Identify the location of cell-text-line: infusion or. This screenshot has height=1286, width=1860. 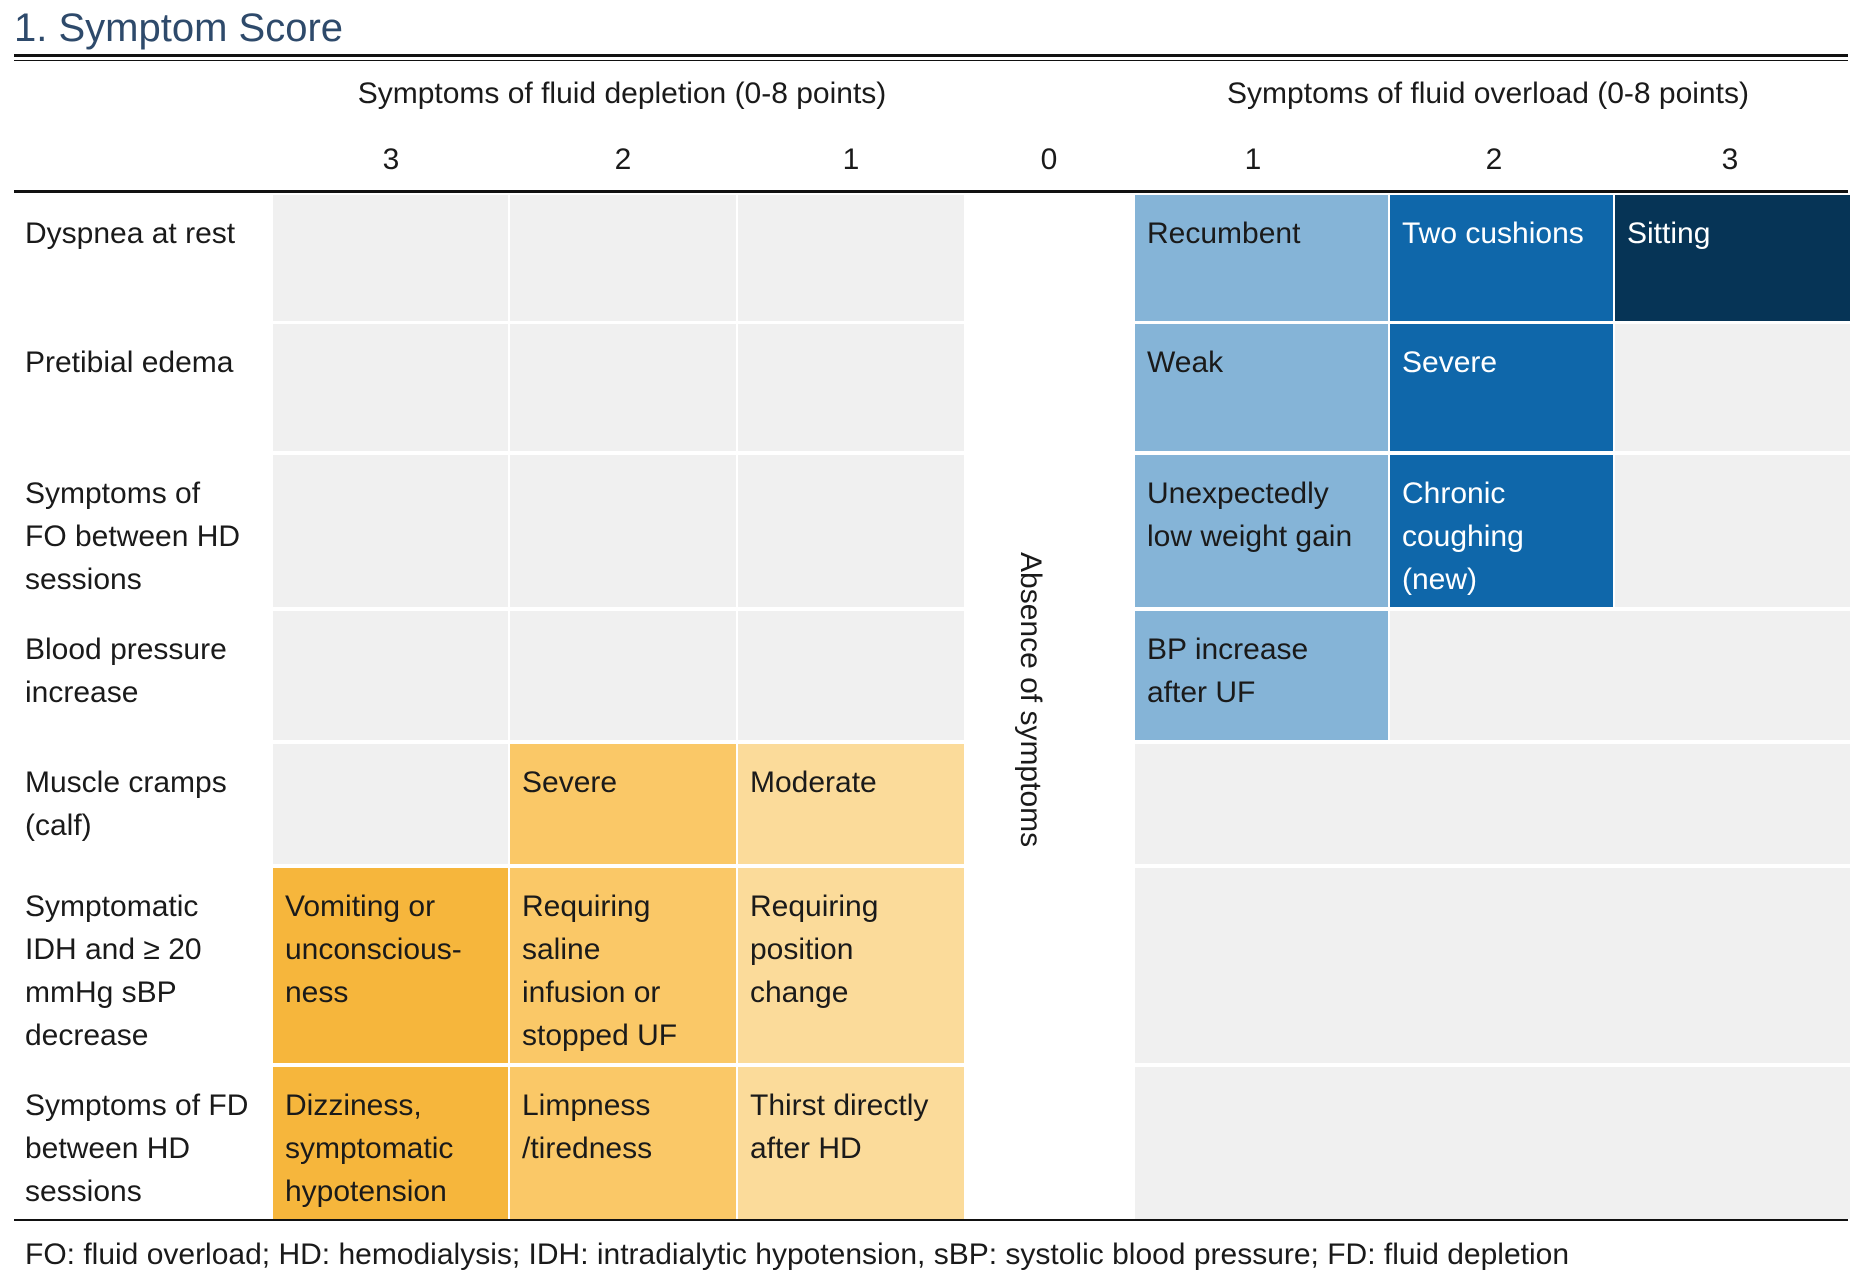
(591, 992).